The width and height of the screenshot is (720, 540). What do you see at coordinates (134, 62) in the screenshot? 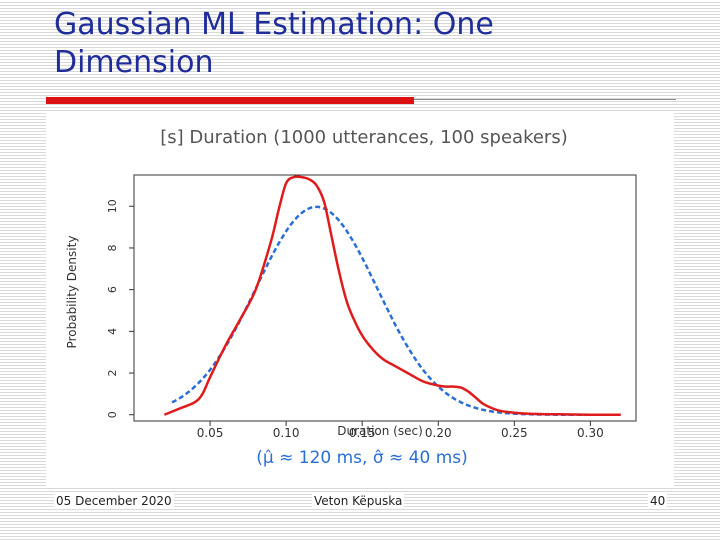
I see `slide-title-line-2: Dimension` at bounding box center [134, 62].